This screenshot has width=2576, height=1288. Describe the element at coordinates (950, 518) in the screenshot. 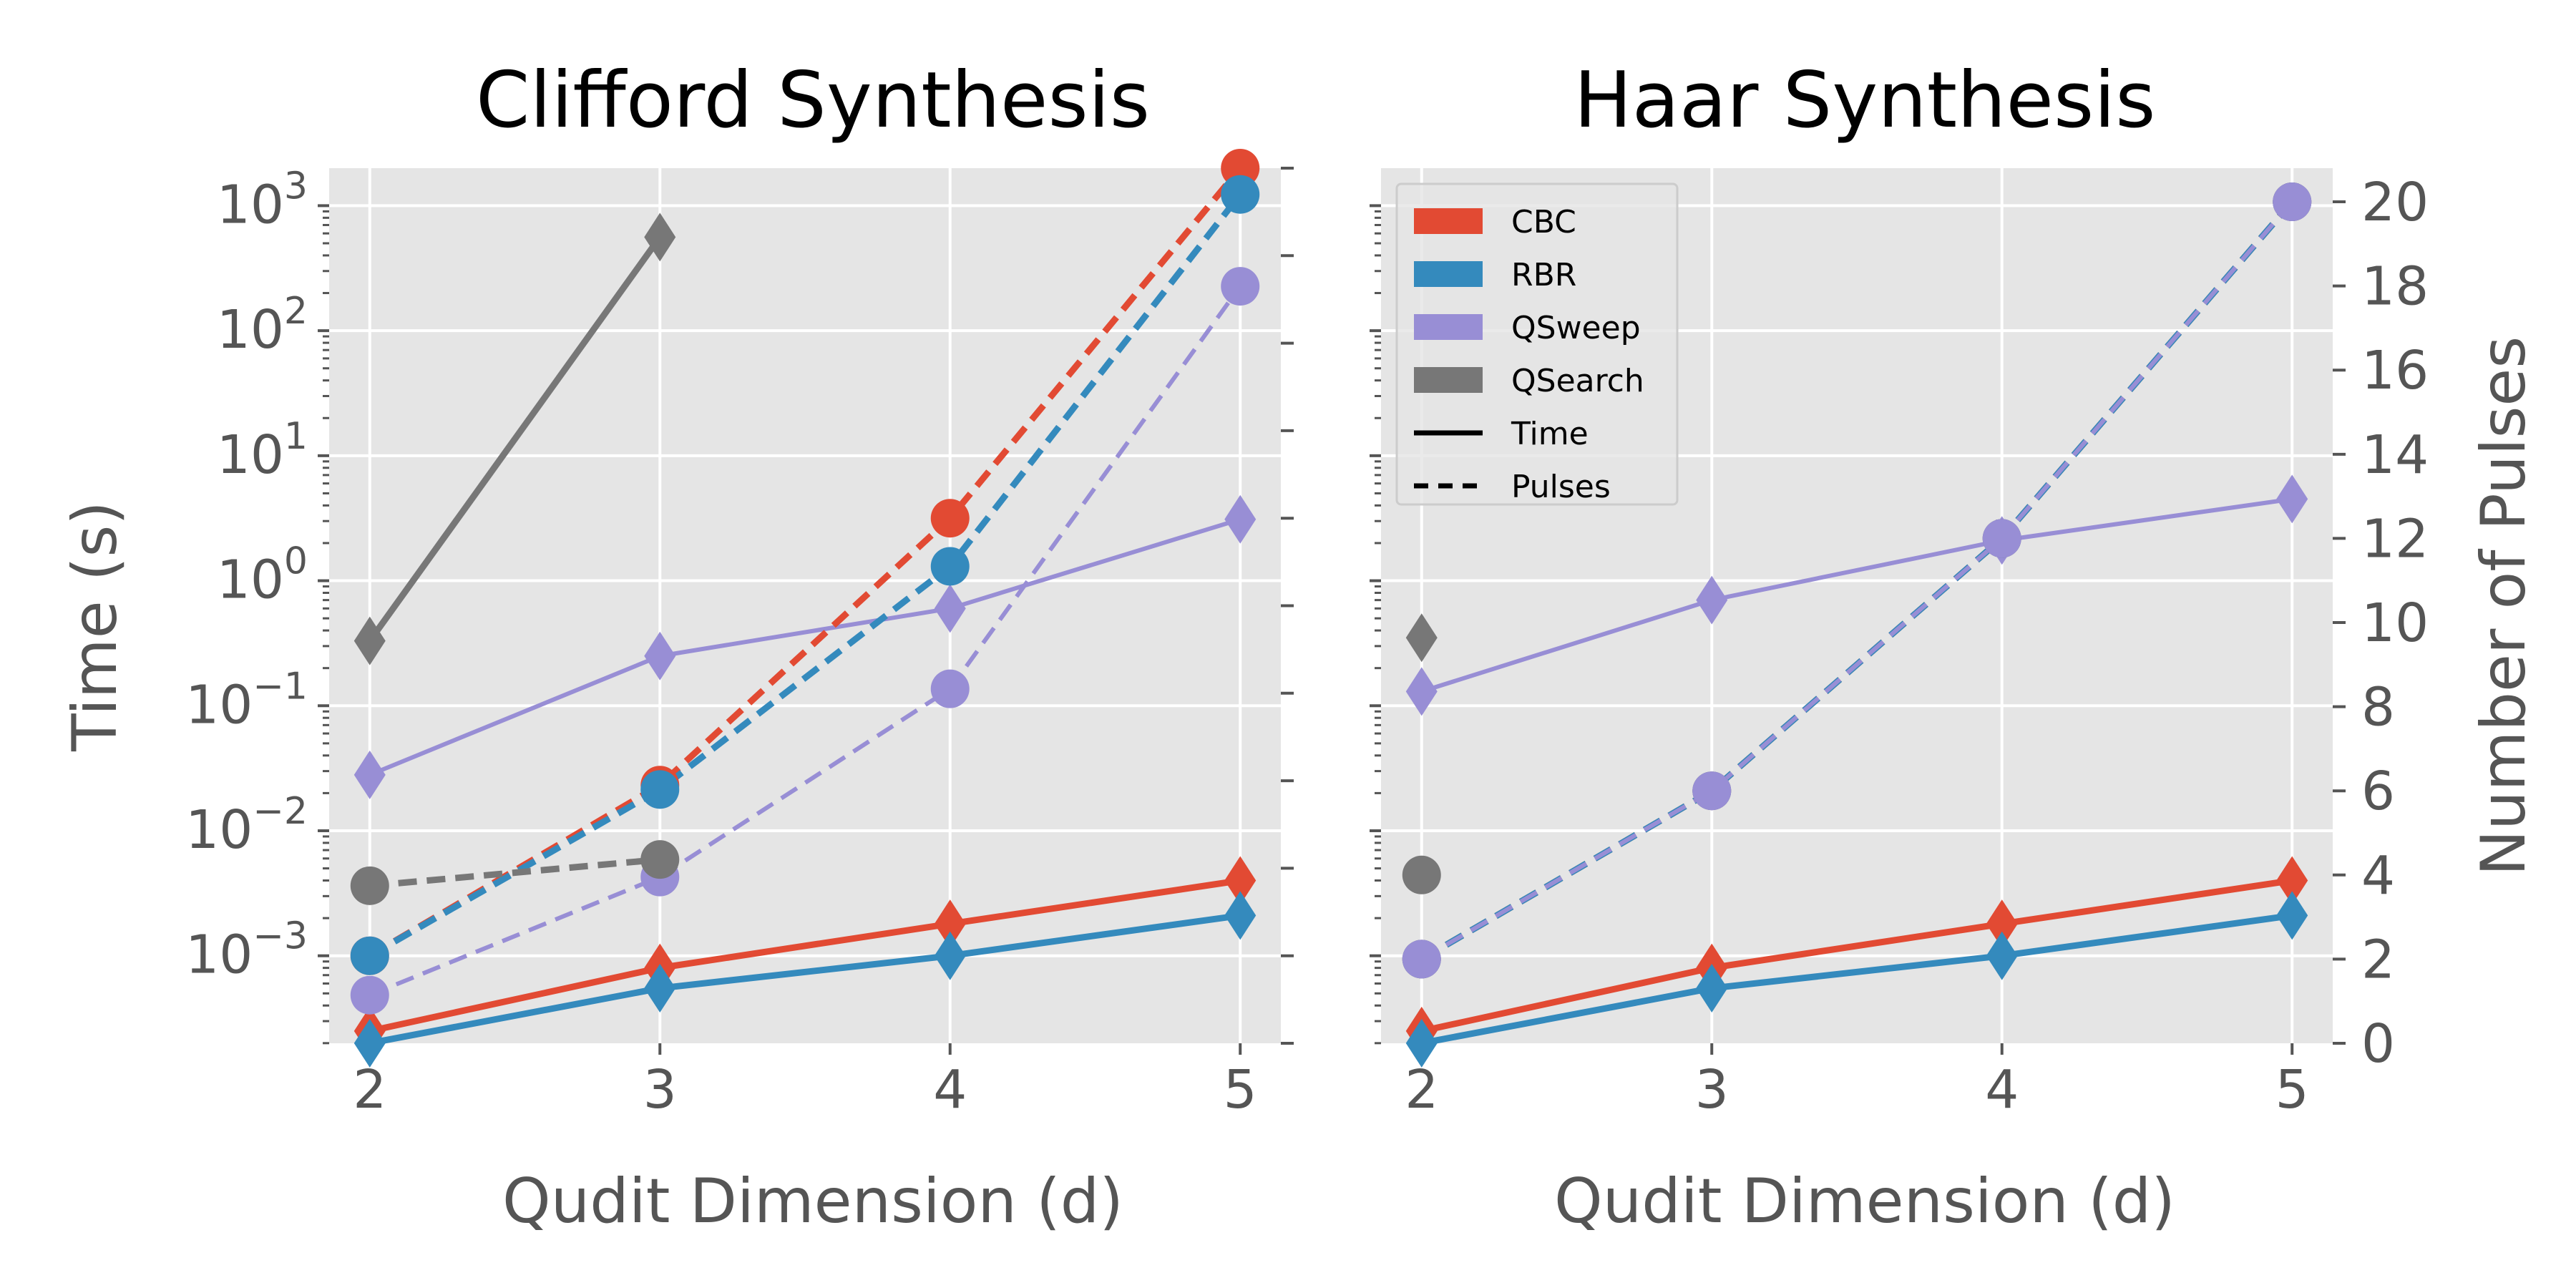

I see `cbc-pulses-point` at that location.